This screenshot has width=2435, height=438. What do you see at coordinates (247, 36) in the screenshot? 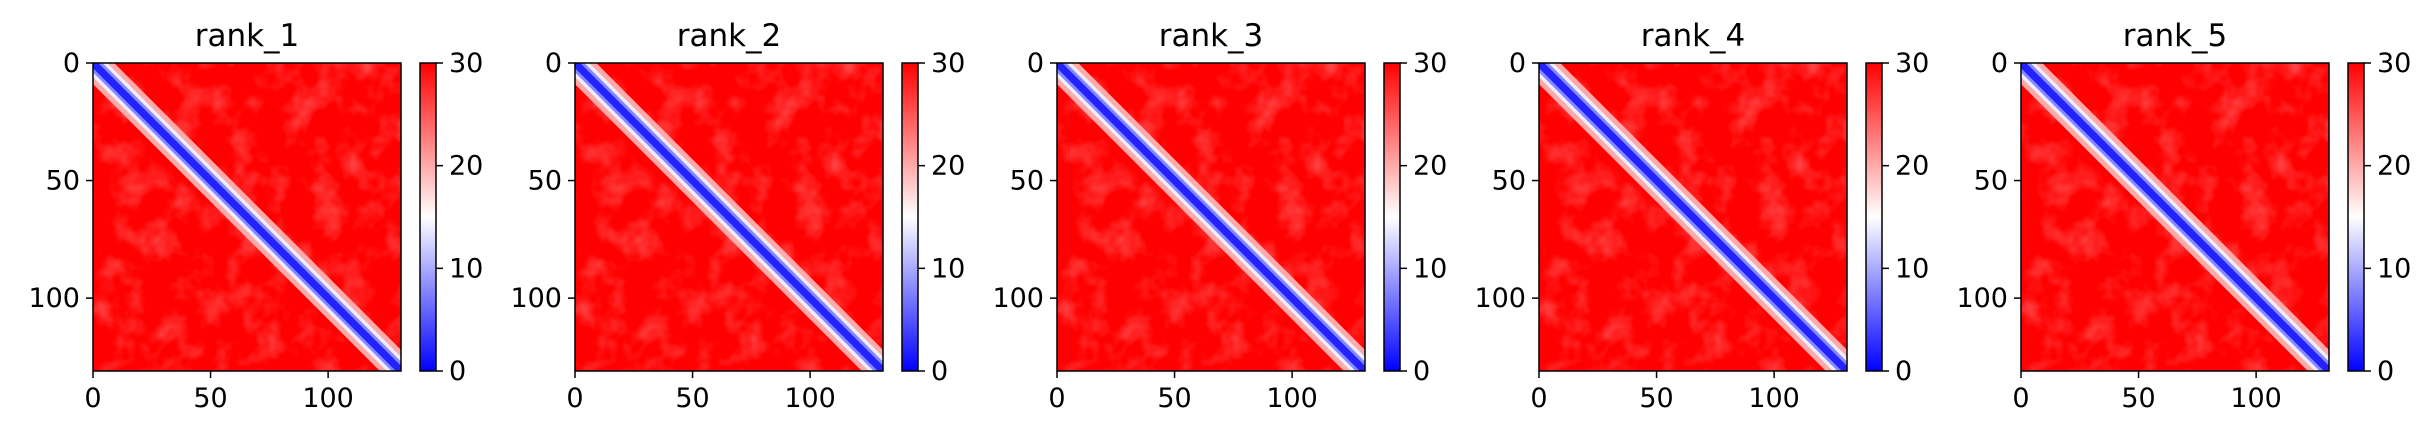
I see `panel-title: rank_1` at bounding box center [247, 36].